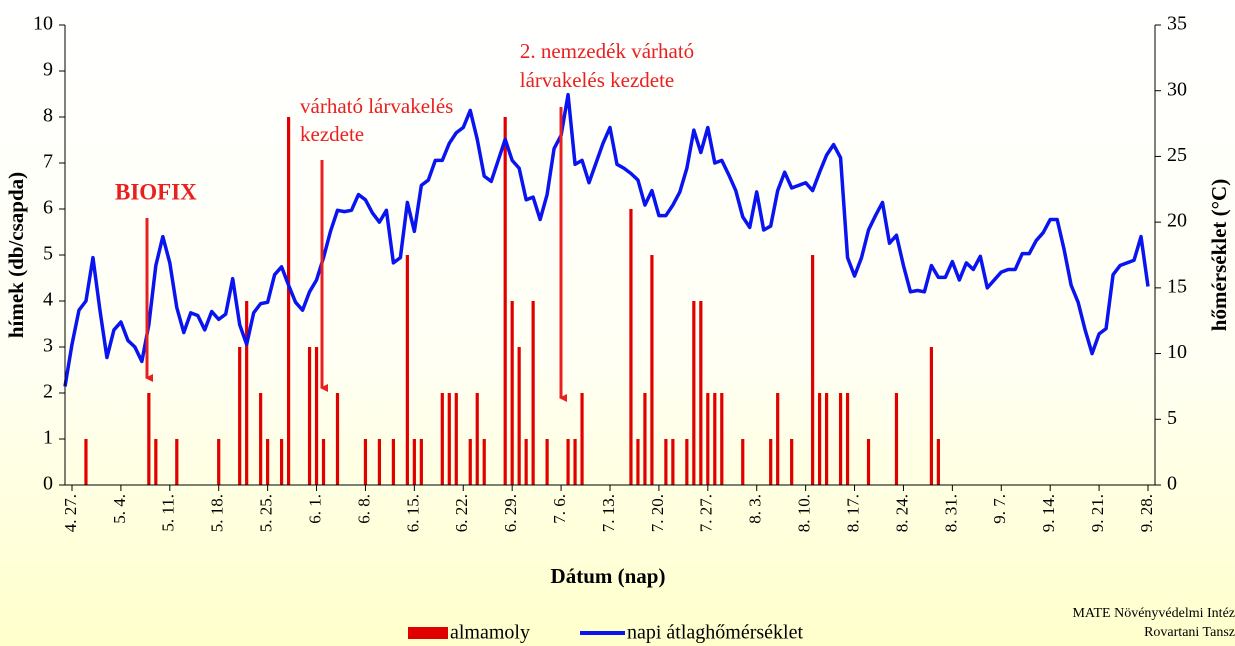  I want to click on x-tick-label: 6. 15., so click(412, 513).